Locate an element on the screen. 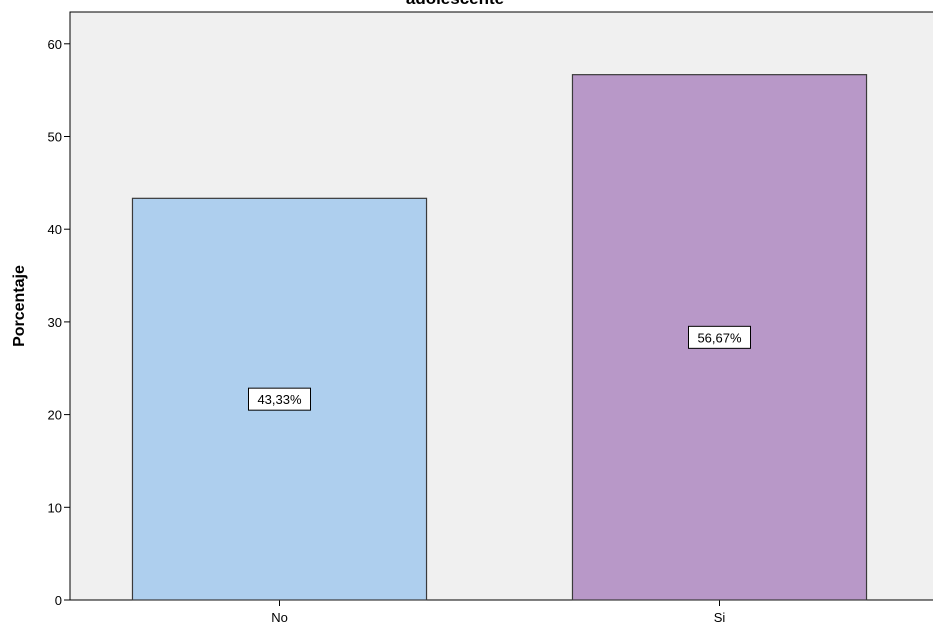 The image size is (933, 628). y-tick-label: 20 is located at coordinates (55, 415).